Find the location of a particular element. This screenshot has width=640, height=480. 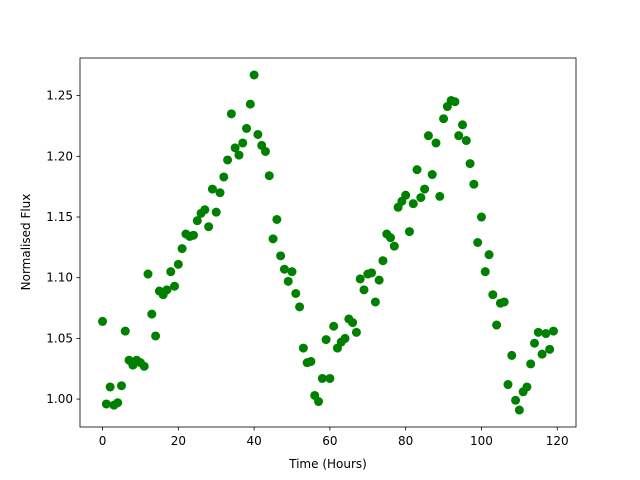

y-tick-label: 1.00 is located at coordinates (59, 399).